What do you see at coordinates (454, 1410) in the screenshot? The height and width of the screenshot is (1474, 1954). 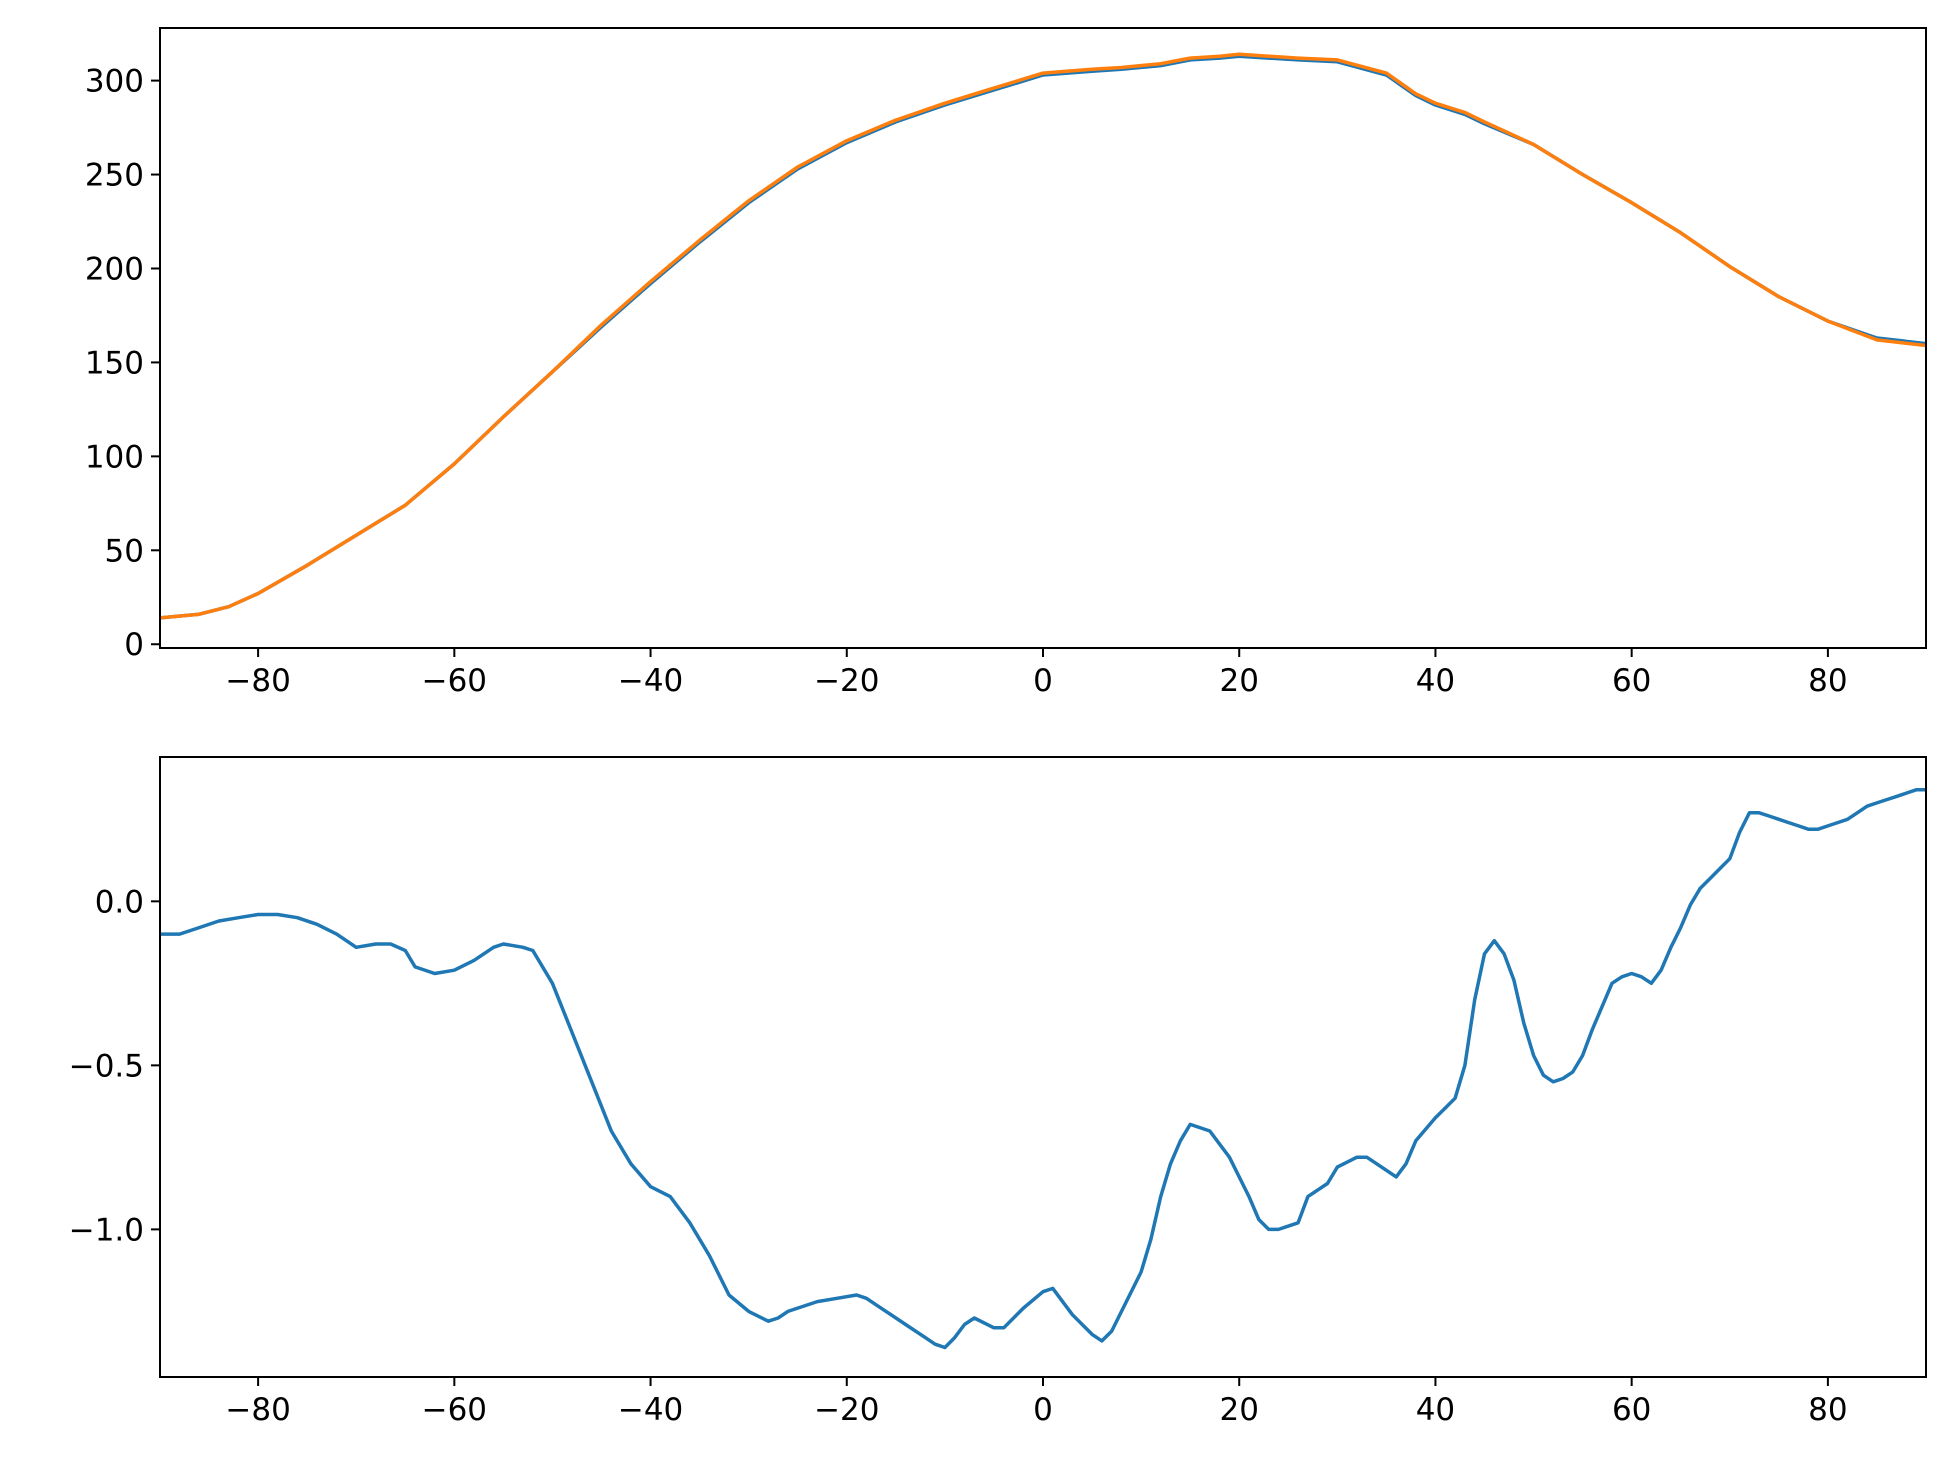 I see `bottom-x-tick-label: −60` at bounding box center [454, 1410].